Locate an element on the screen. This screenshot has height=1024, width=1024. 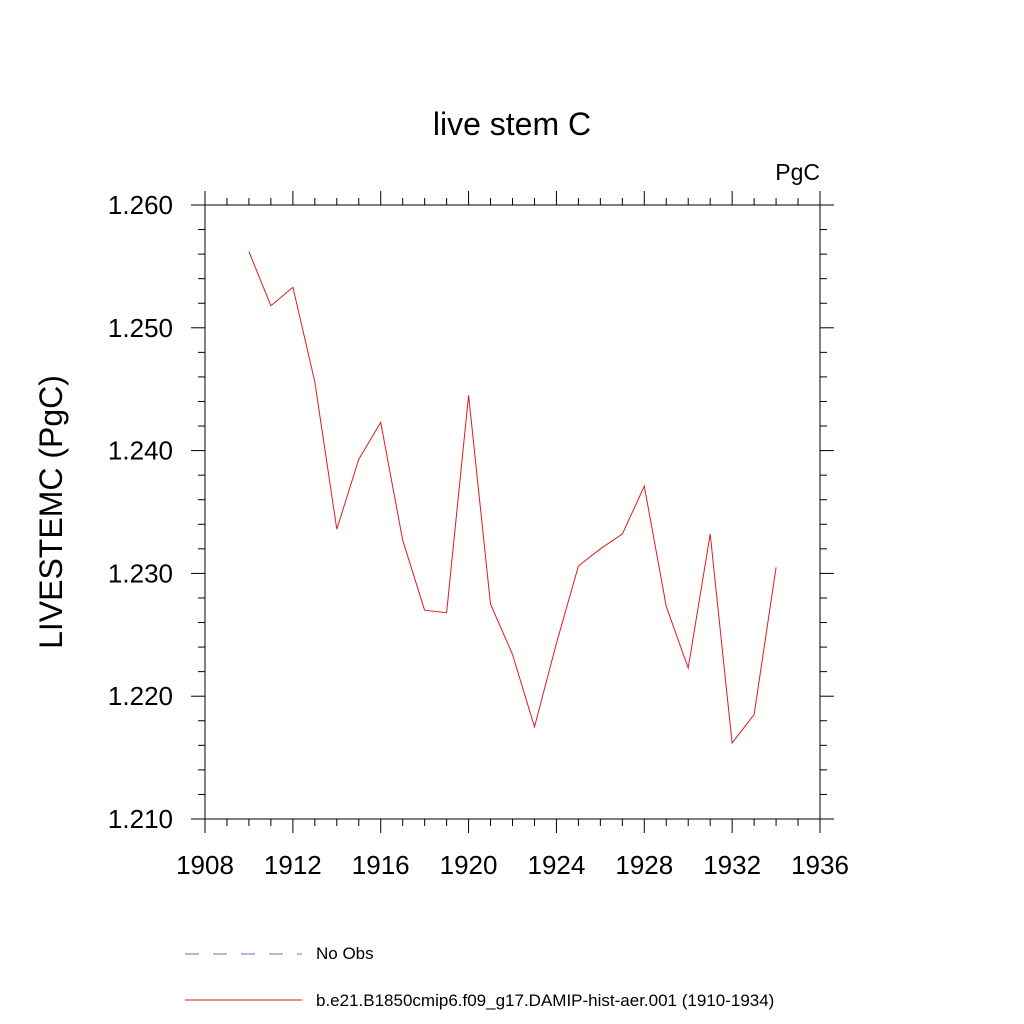
y-tick-label: 1.210 is located at coordinates (140, 819).